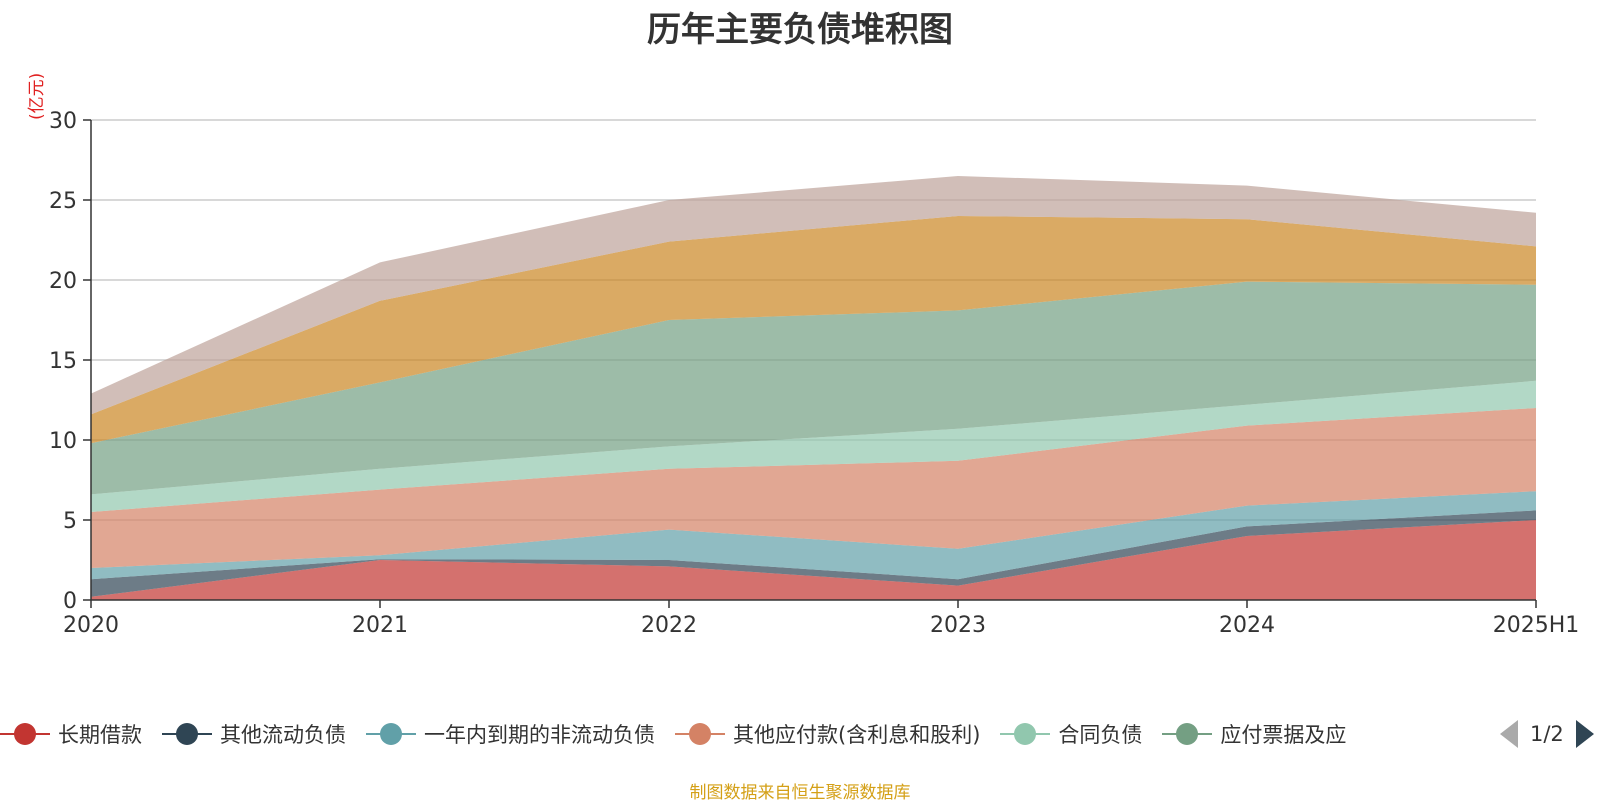 Image resolution: width=1600 pixels, height=803 pixels. I want to click on legend-item-other-payables: 其他应付款(含利息和股利), so click(827, 734).